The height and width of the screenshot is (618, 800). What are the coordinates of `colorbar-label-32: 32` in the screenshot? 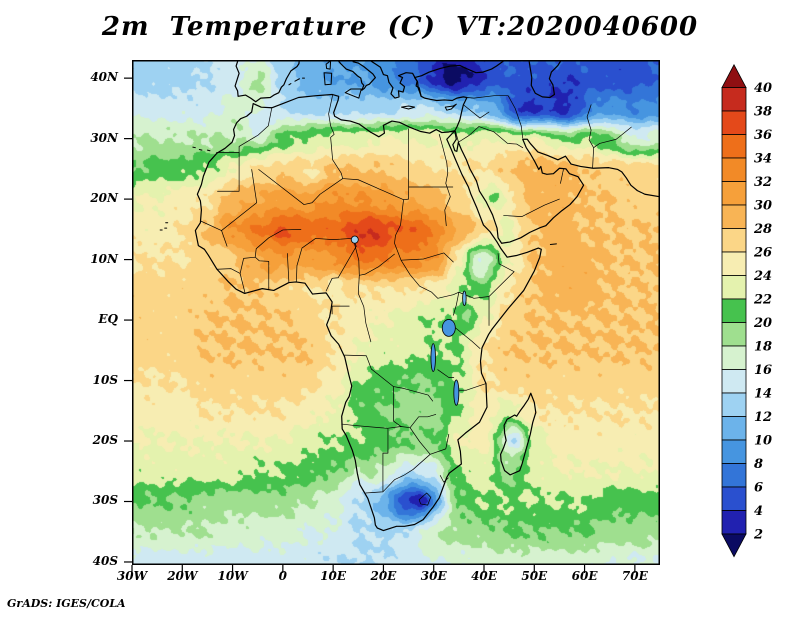 It's located at (763, 182).